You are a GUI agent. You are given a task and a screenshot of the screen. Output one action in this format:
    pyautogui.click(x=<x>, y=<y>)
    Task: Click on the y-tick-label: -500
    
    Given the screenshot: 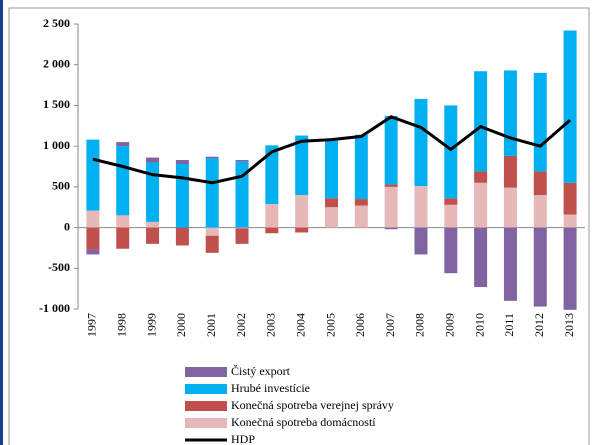 What is the action you would take?
    pyautogui.click(x=59, y=267)
    